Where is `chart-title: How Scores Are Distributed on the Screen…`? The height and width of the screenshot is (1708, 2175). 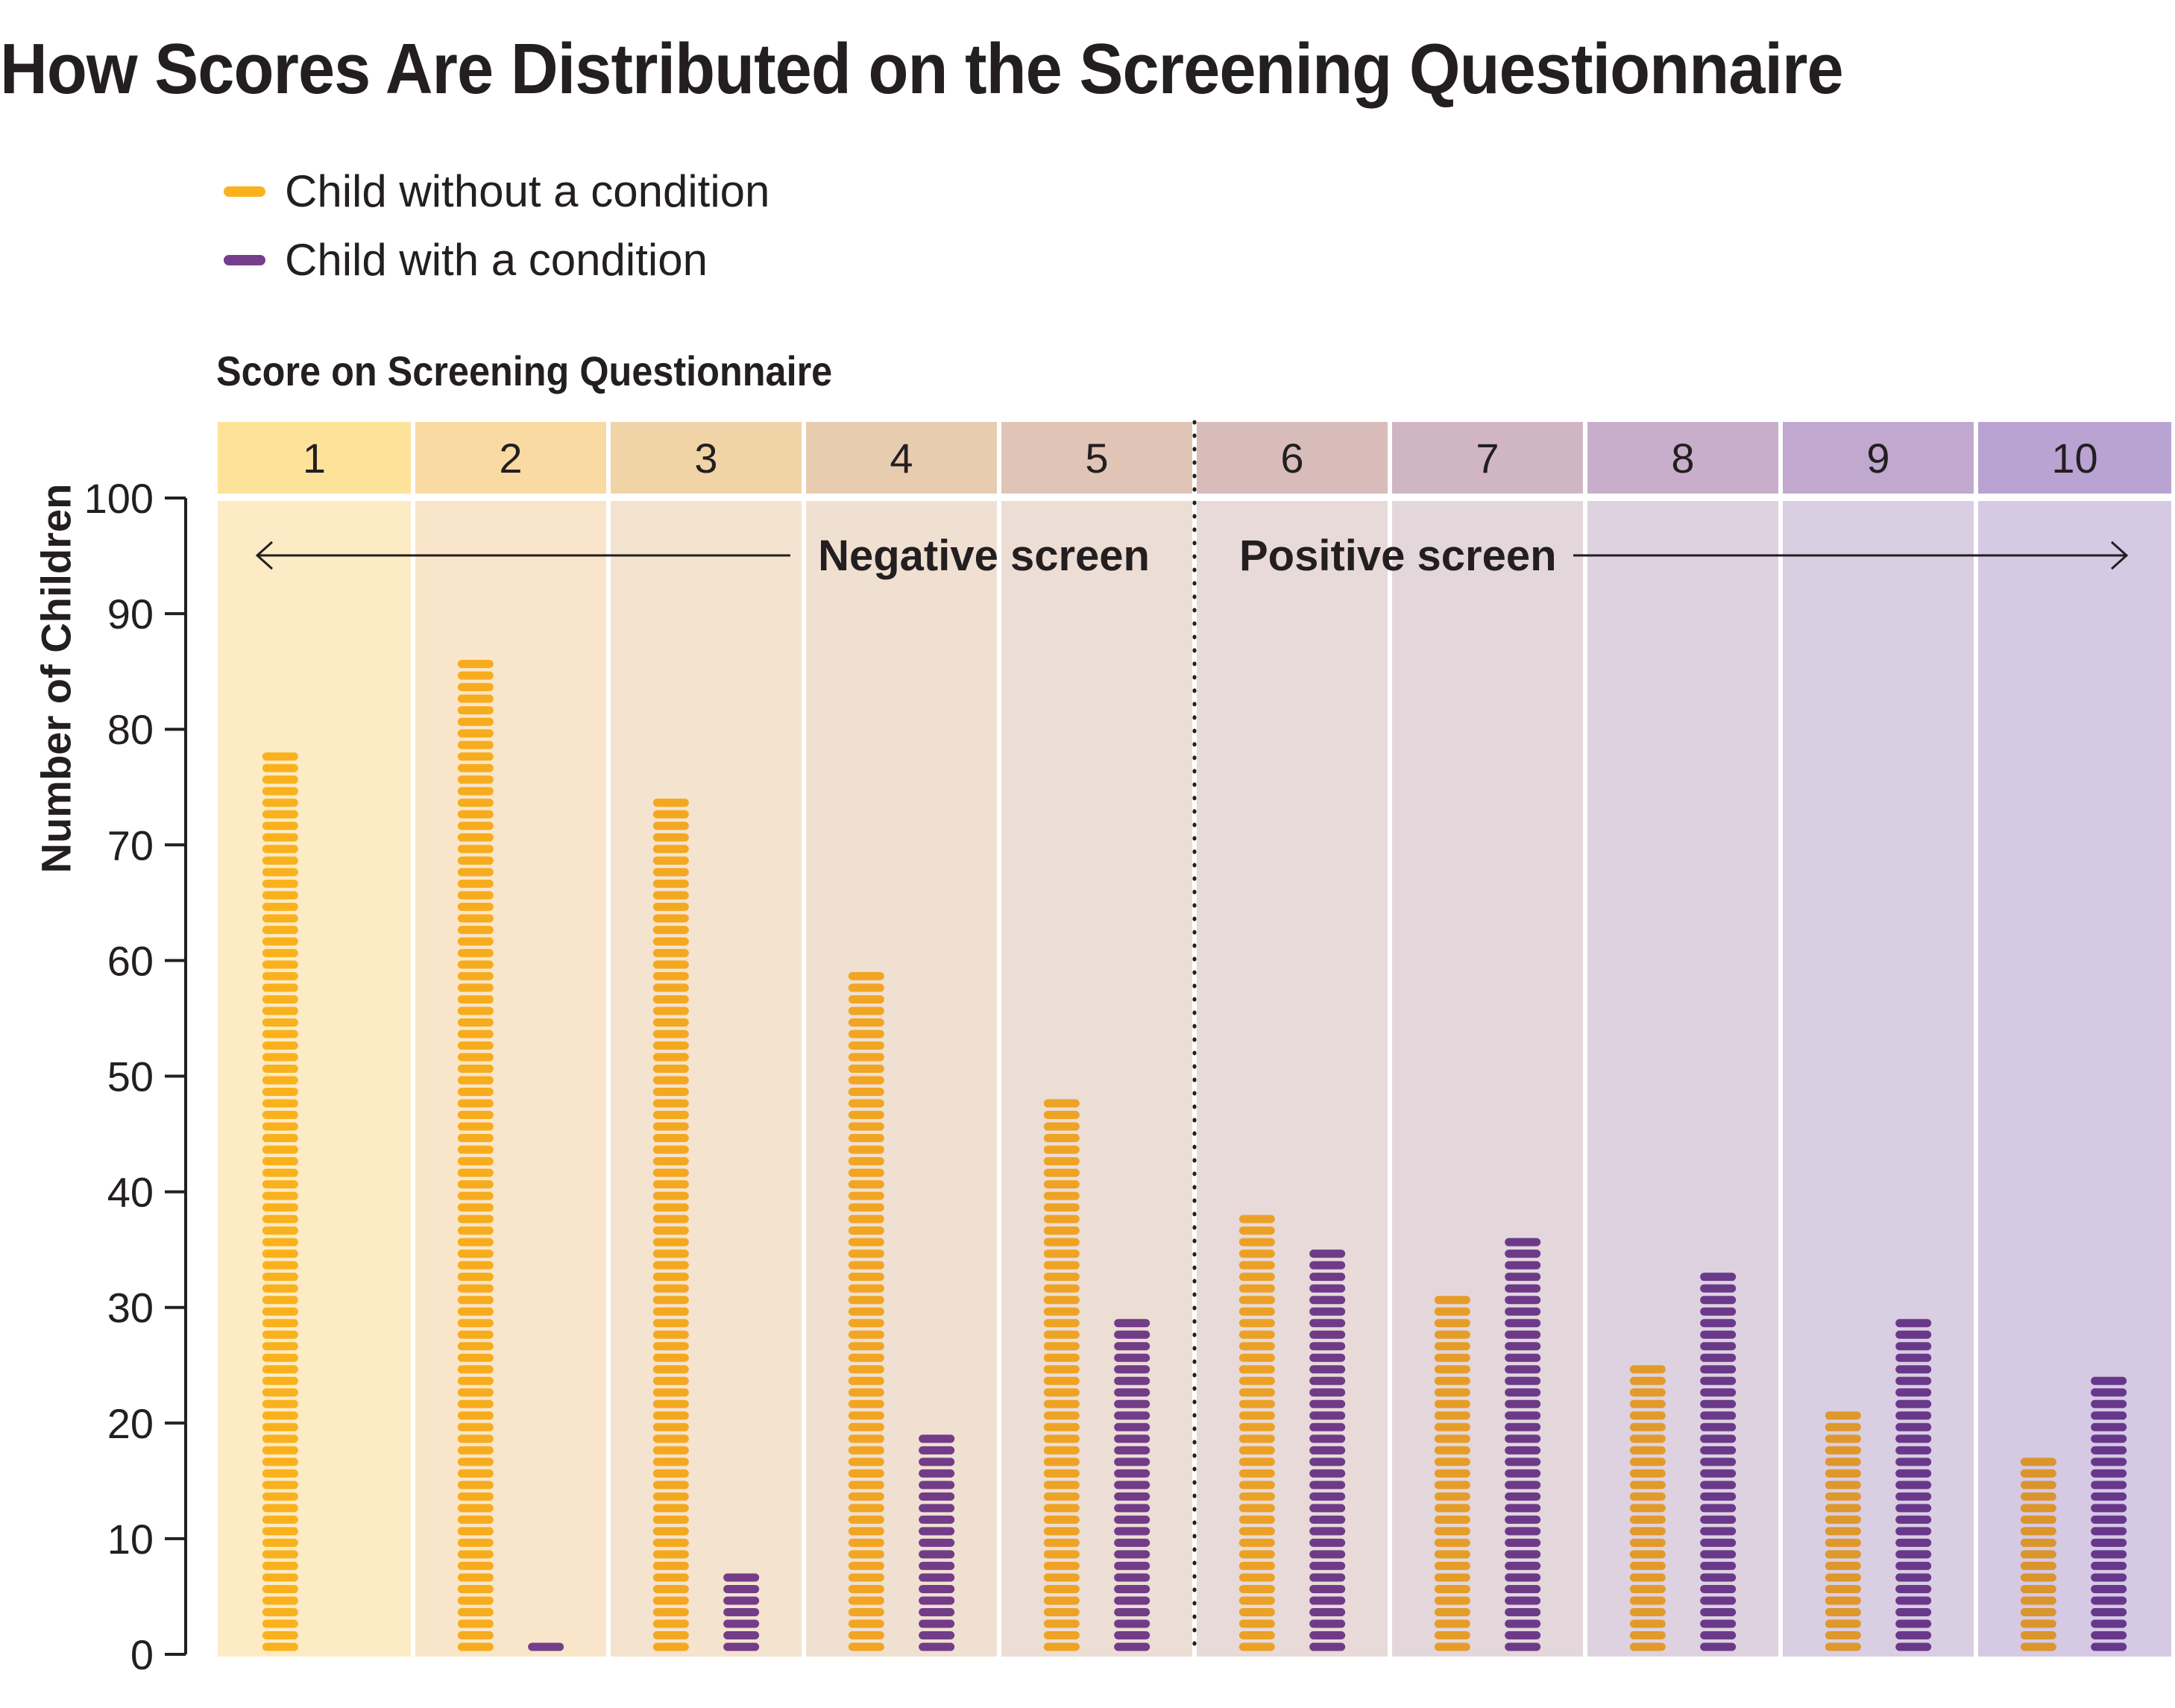 chart-title: How Scores Are Distributed on the Screen… is located at coordinates (922, 69).